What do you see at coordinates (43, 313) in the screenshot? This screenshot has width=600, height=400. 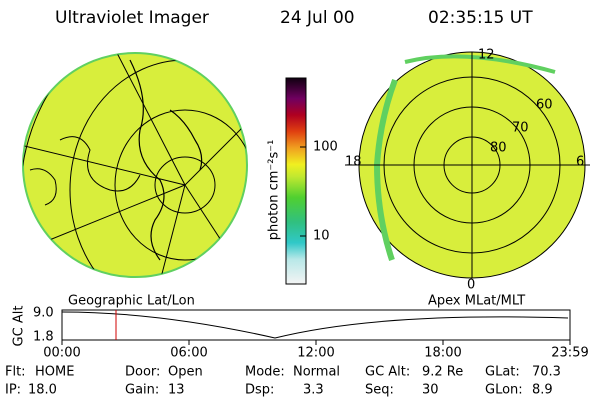 I see `strip-y-tick: 9.0` at bounding box center [43, 313].